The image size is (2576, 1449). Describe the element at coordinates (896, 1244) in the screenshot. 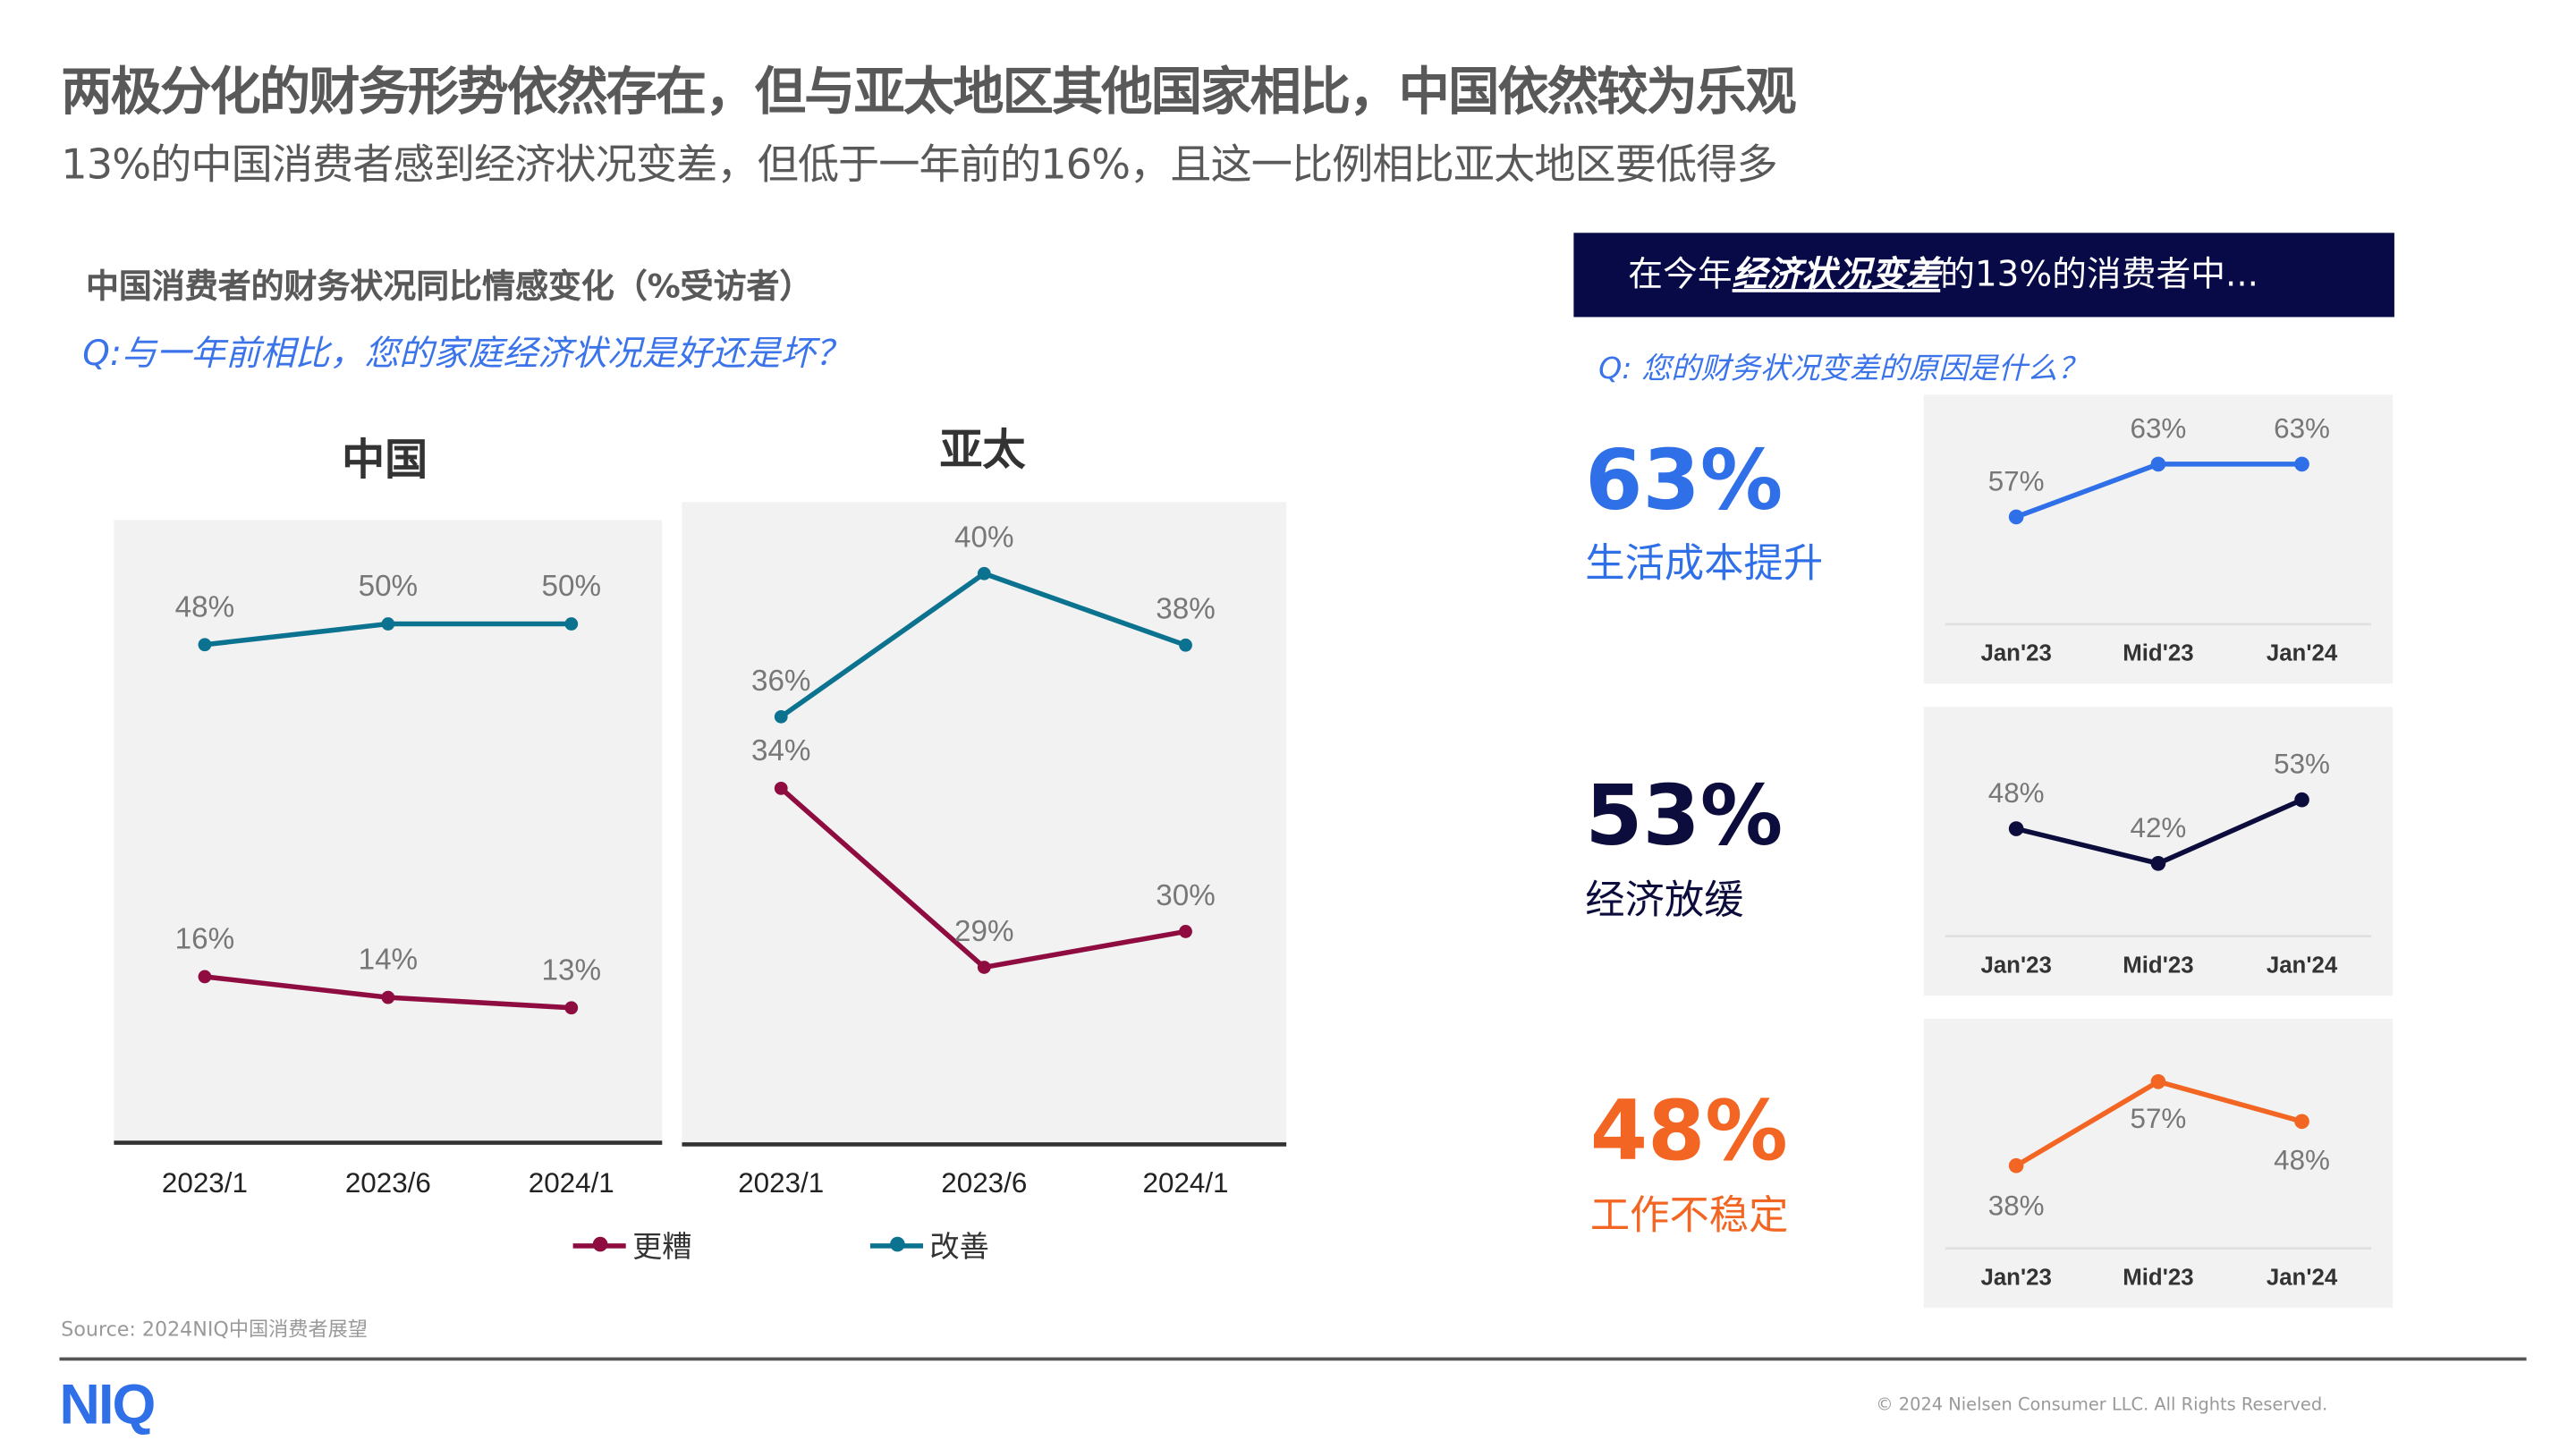

I see `legend-swatch-better` at that location.